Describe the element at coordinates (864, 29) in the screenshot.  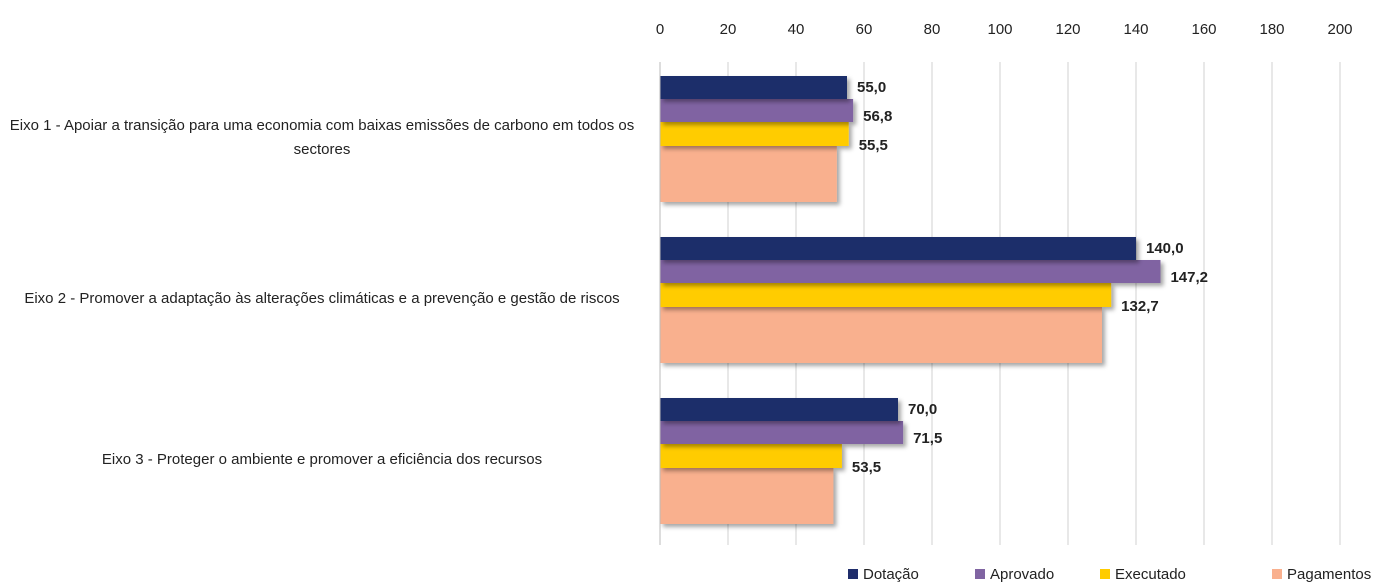
I see `x-tick-label: 60` at that location.